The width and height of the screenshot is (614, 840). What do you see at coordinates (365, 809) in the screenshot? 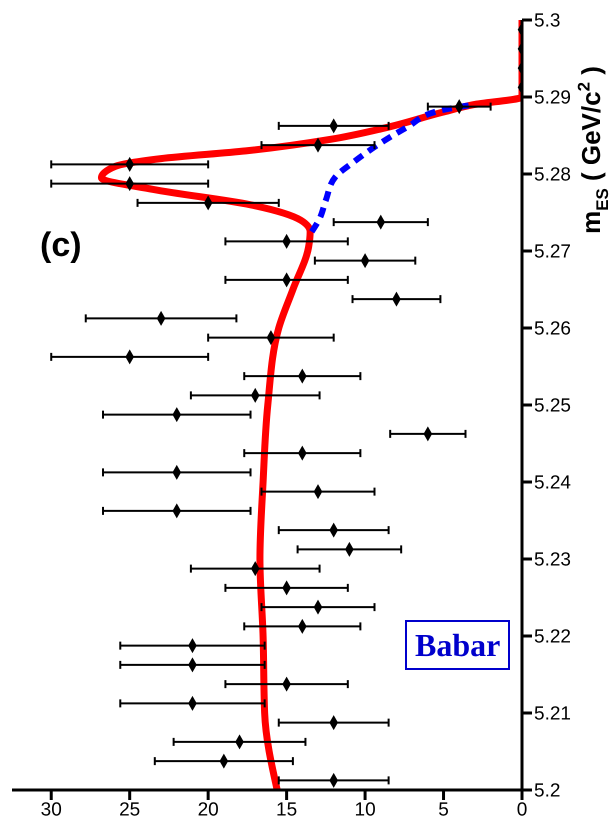
I see `x-tick-label: 10` at bounding box center [365, 809].